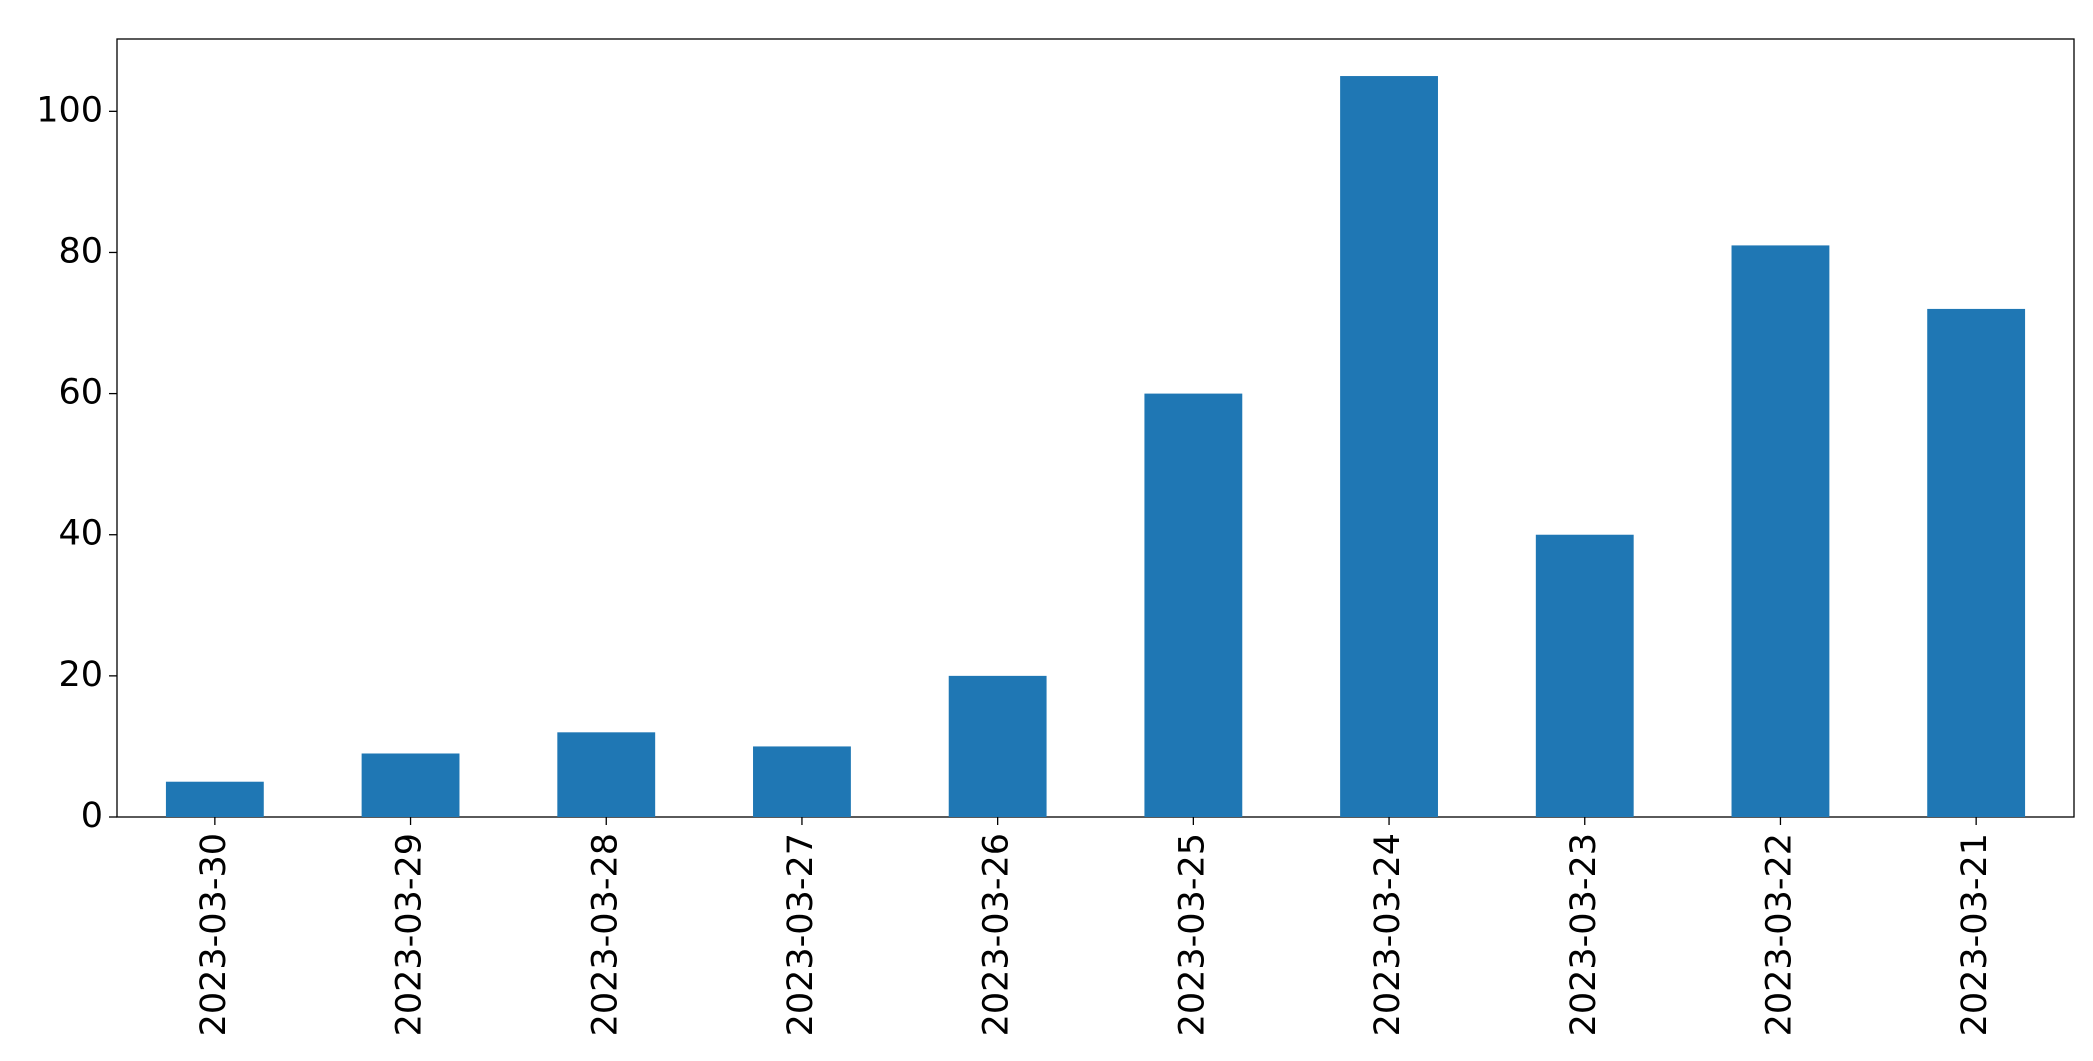 The image size is (2093, 1061). I want to click on x-tick-label: 2023-03-23, so click(1584, 934).